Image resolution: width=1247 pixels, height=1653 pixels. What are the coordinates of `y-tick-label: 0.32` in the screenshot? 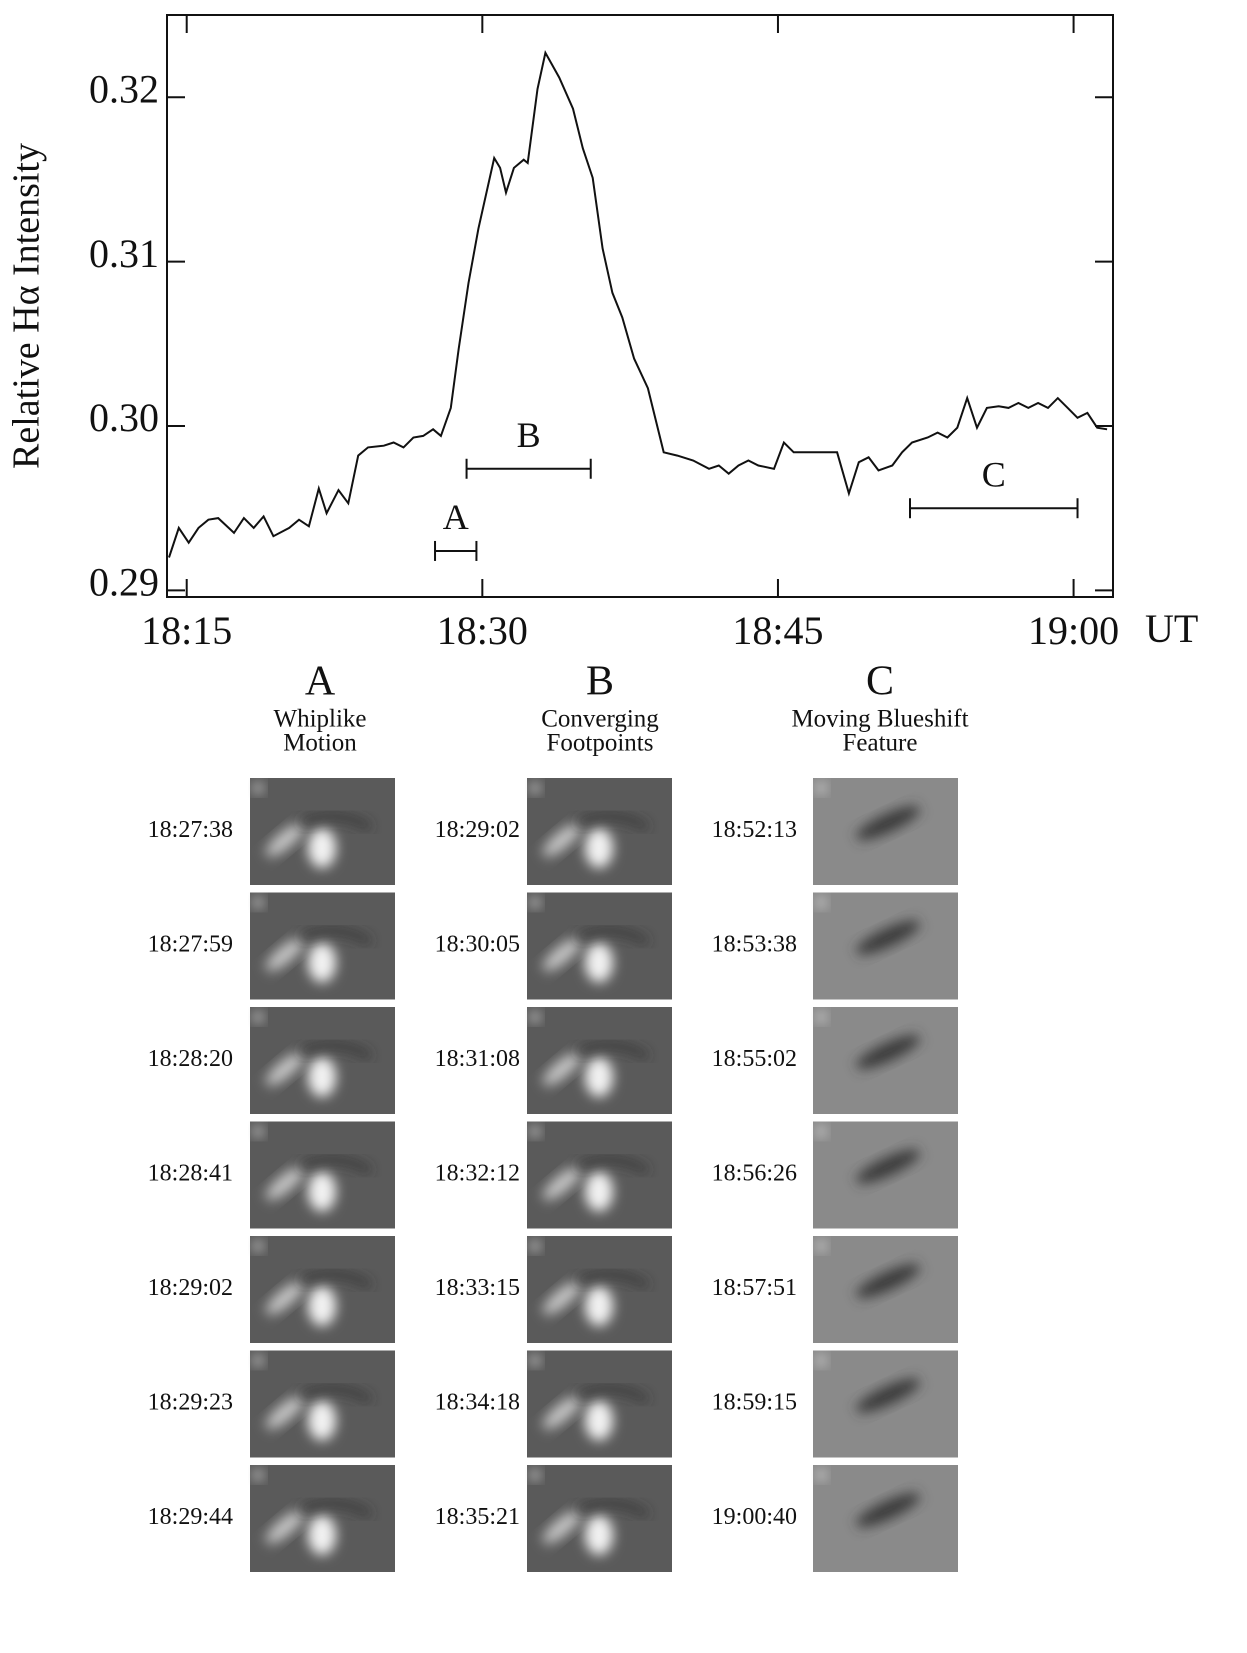 It's located at (124, 88).